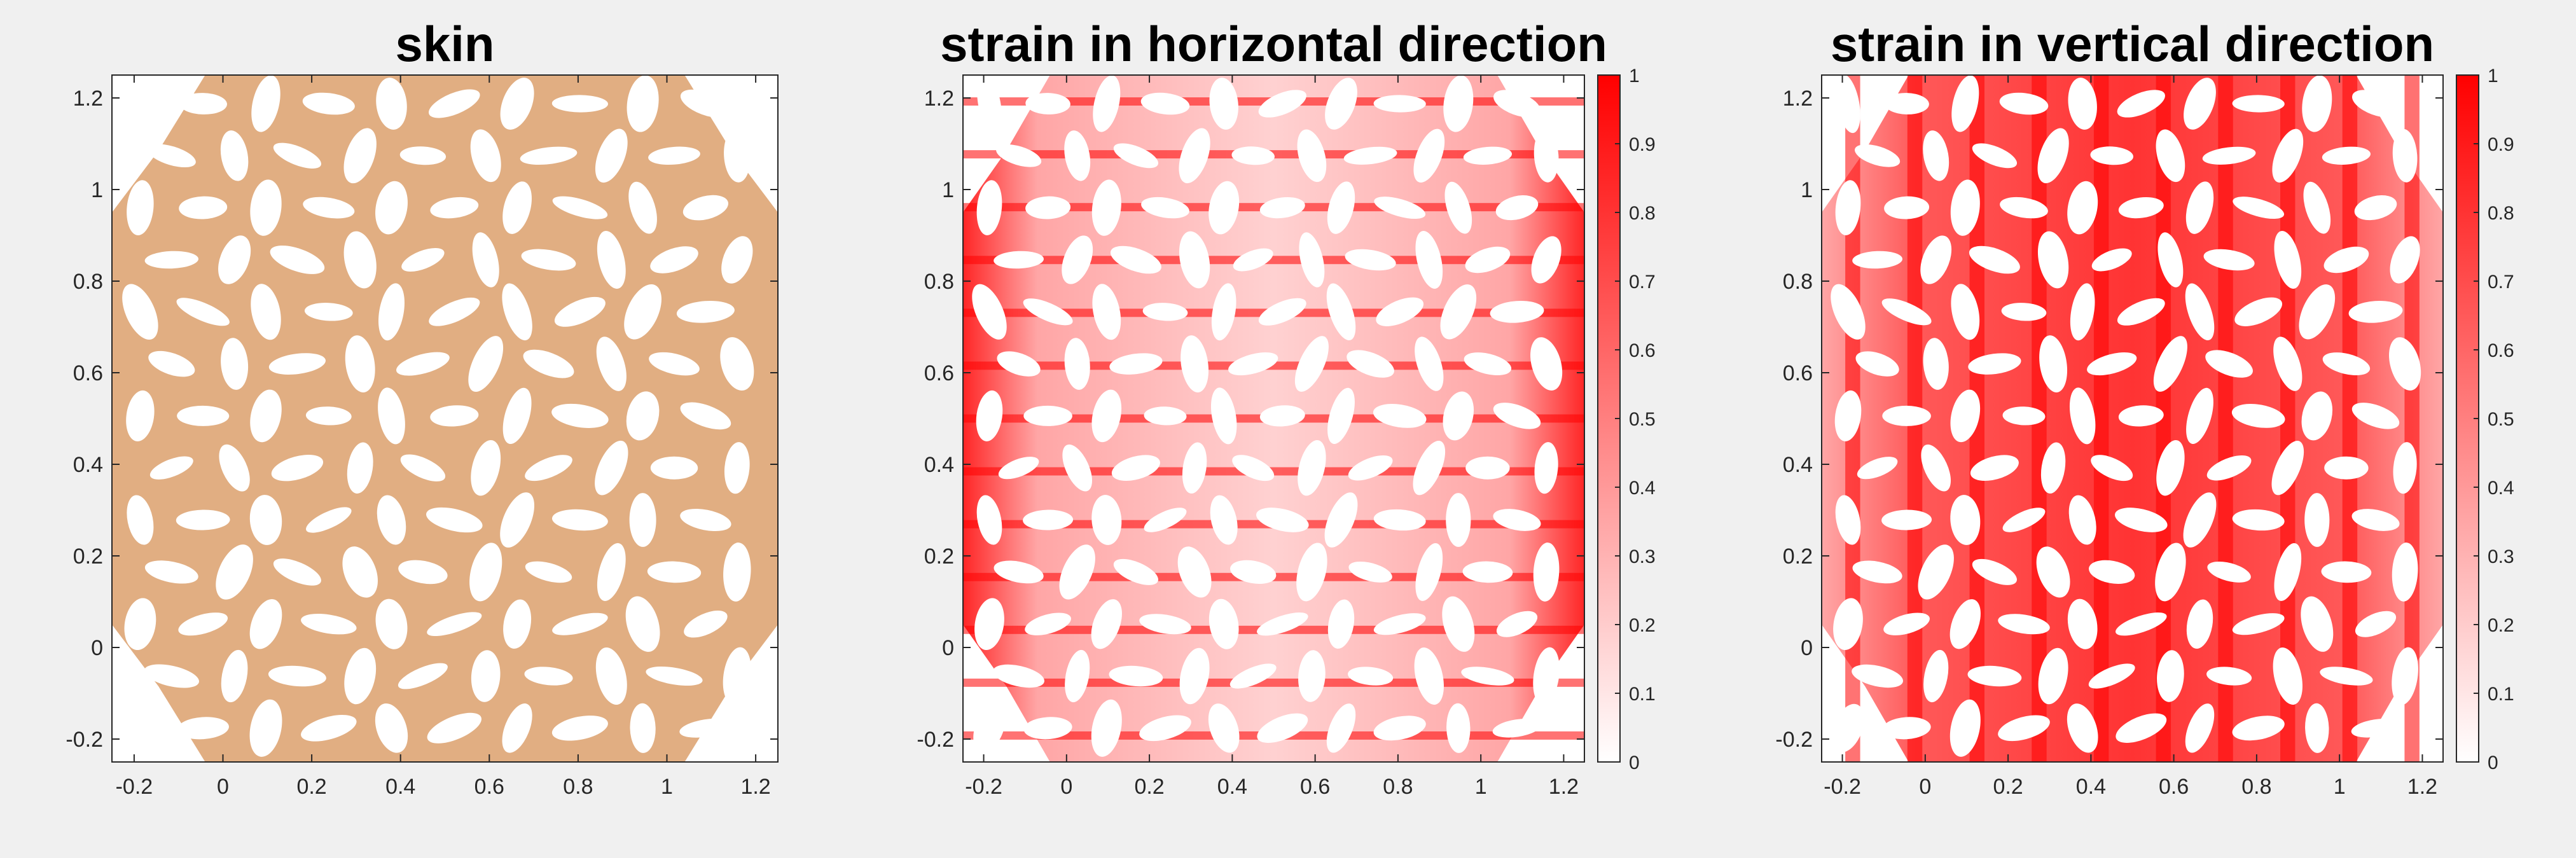 This screenshot has height=858, width=2576. What do you see at coordinates (983, 787) in the screenshot?
I see `x-tick-label: -0.2` at bounding box center [983, 787].